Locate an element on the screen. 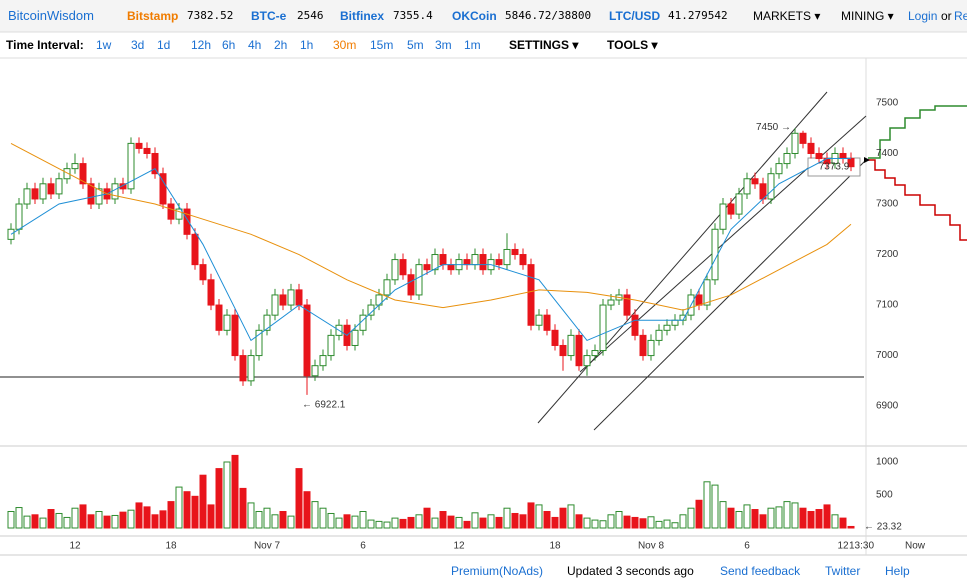  login: Login is located at coordinates (923, 16).